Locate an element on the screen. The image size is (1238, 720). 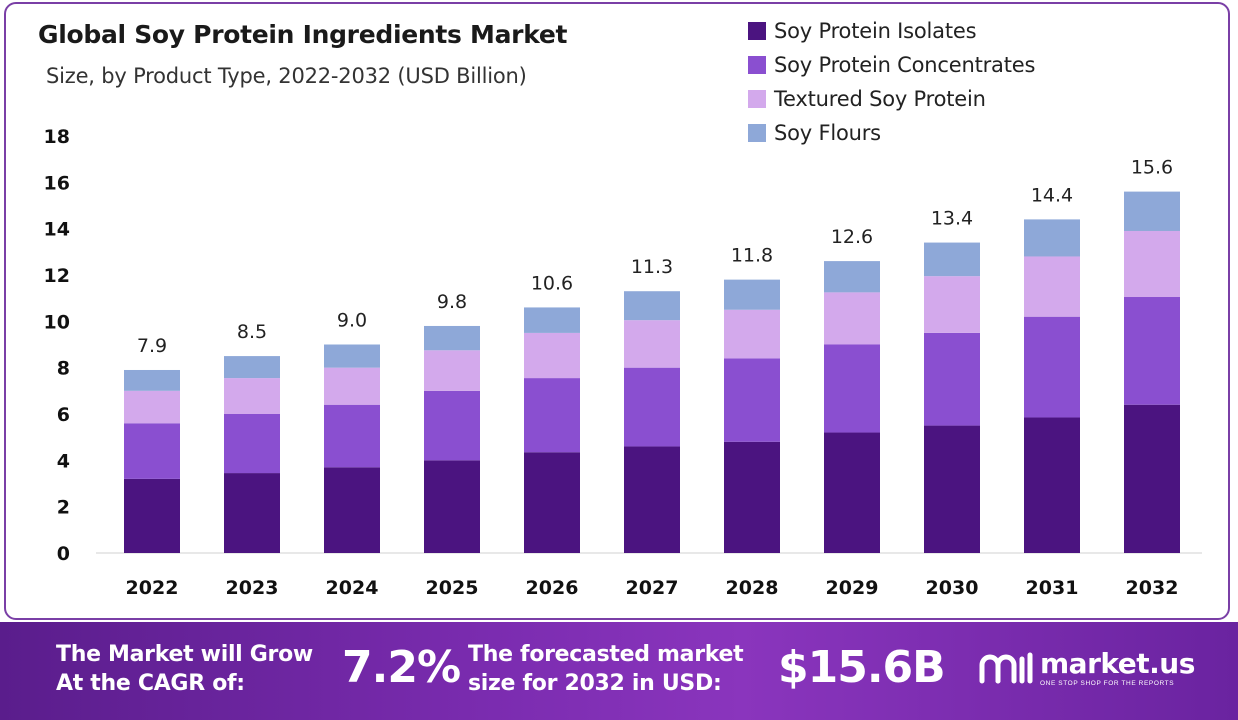
x-tick-label: 2026 is located at coordinates (552, 588).